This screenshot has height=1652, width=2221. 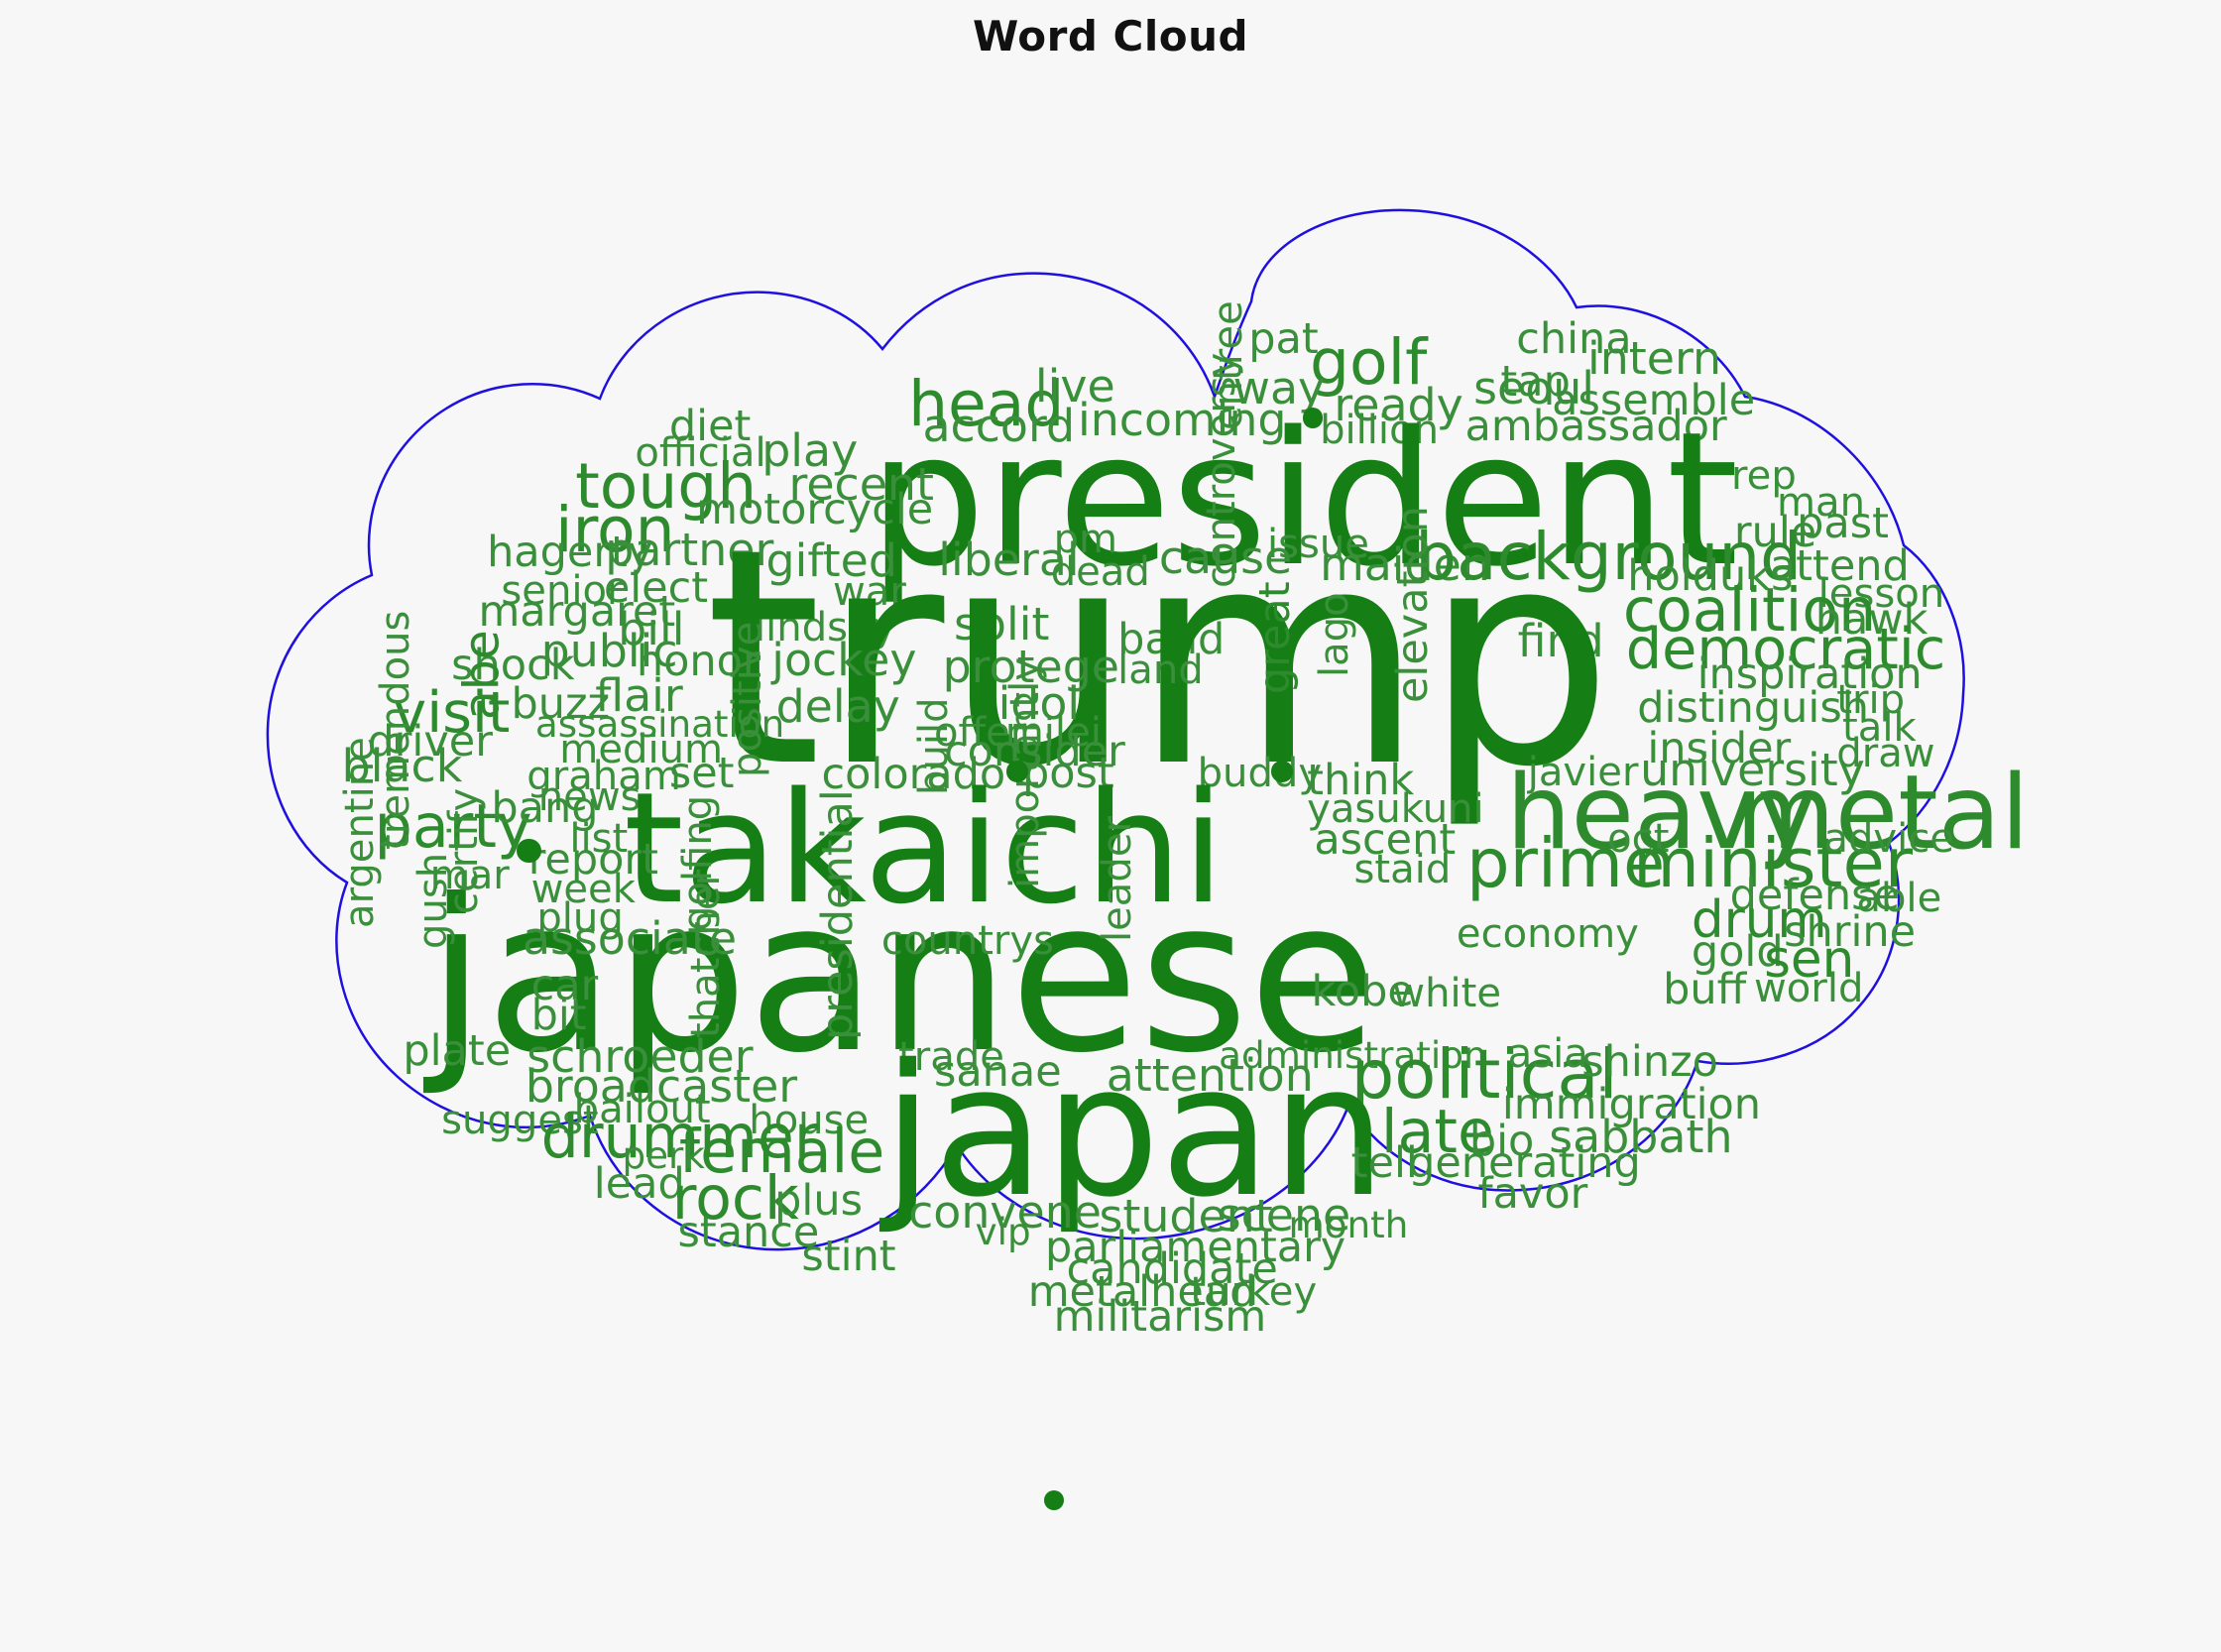 What do you see at coordinates (464, 850) in the screenshot?
I see `cloud-word: certify` at bounding box center [464, 850].